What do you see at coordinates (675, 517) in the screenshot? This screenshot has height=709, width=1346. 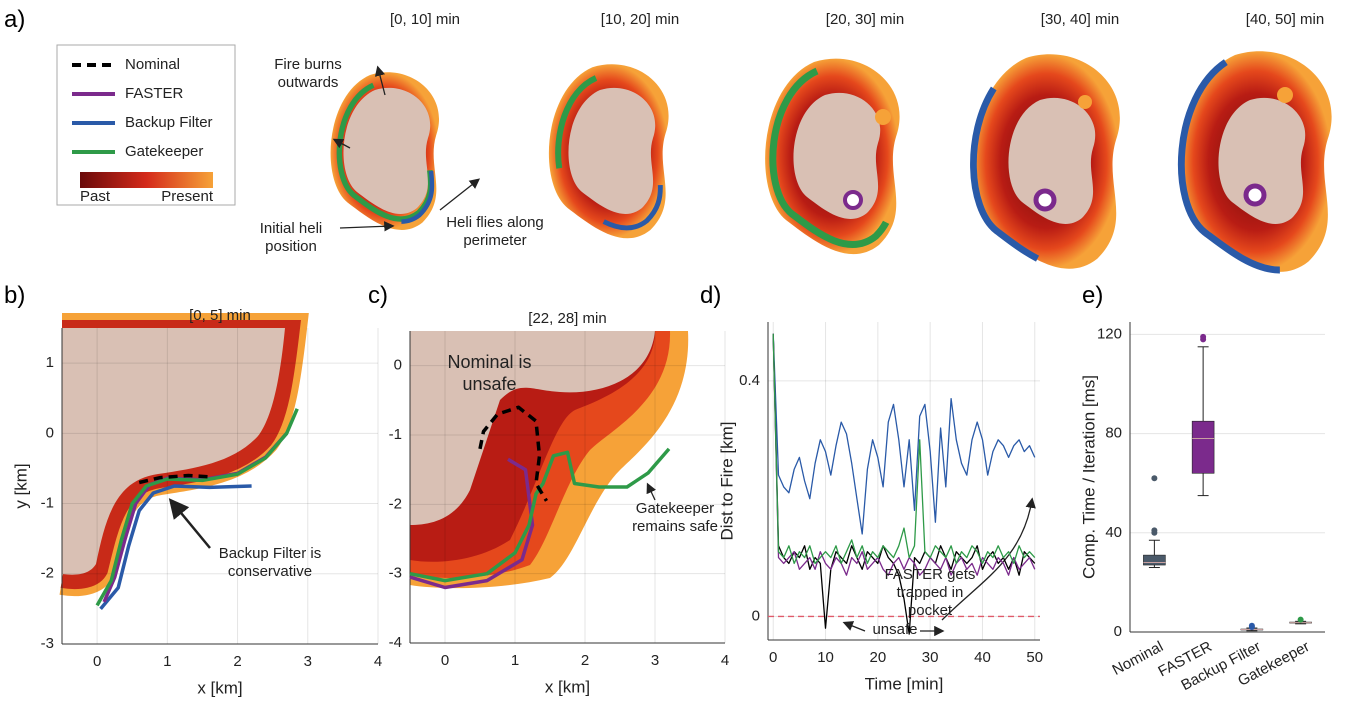 I see `annotation: Gatekeeper remains safe` at bounding box center [675, 517].